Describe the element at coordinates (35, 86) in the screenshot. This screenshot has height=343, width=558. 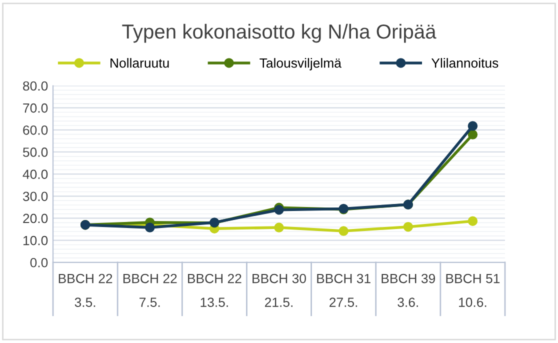
I see `y-tick-label: 80.0` at that location.